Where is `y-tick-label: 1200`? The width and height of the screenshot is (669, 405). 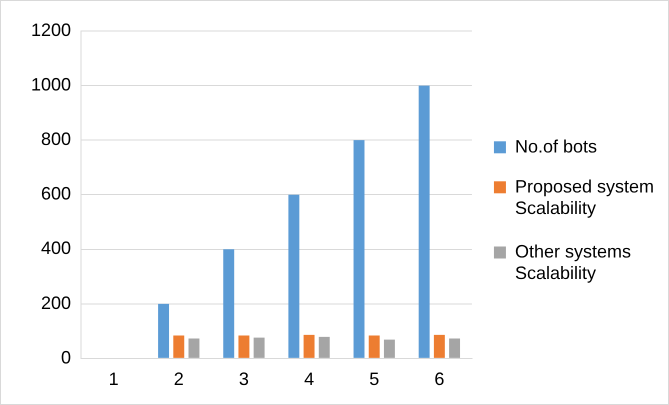 y-tick-label: 1200 is located at coordinates (51, 30).